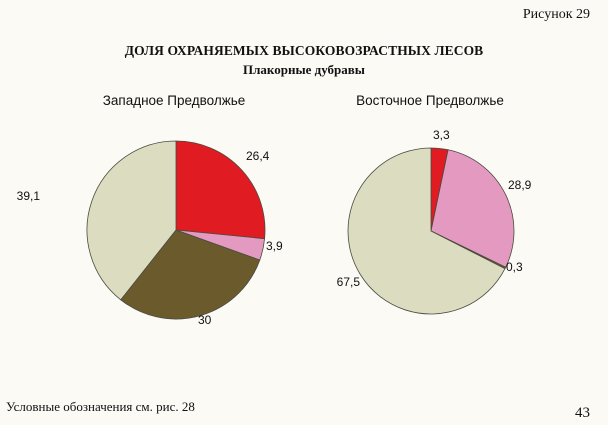 Image resolution: width=608 pixels, height=425 pixels. I want to click on page-number: 43, so click(582, 413).